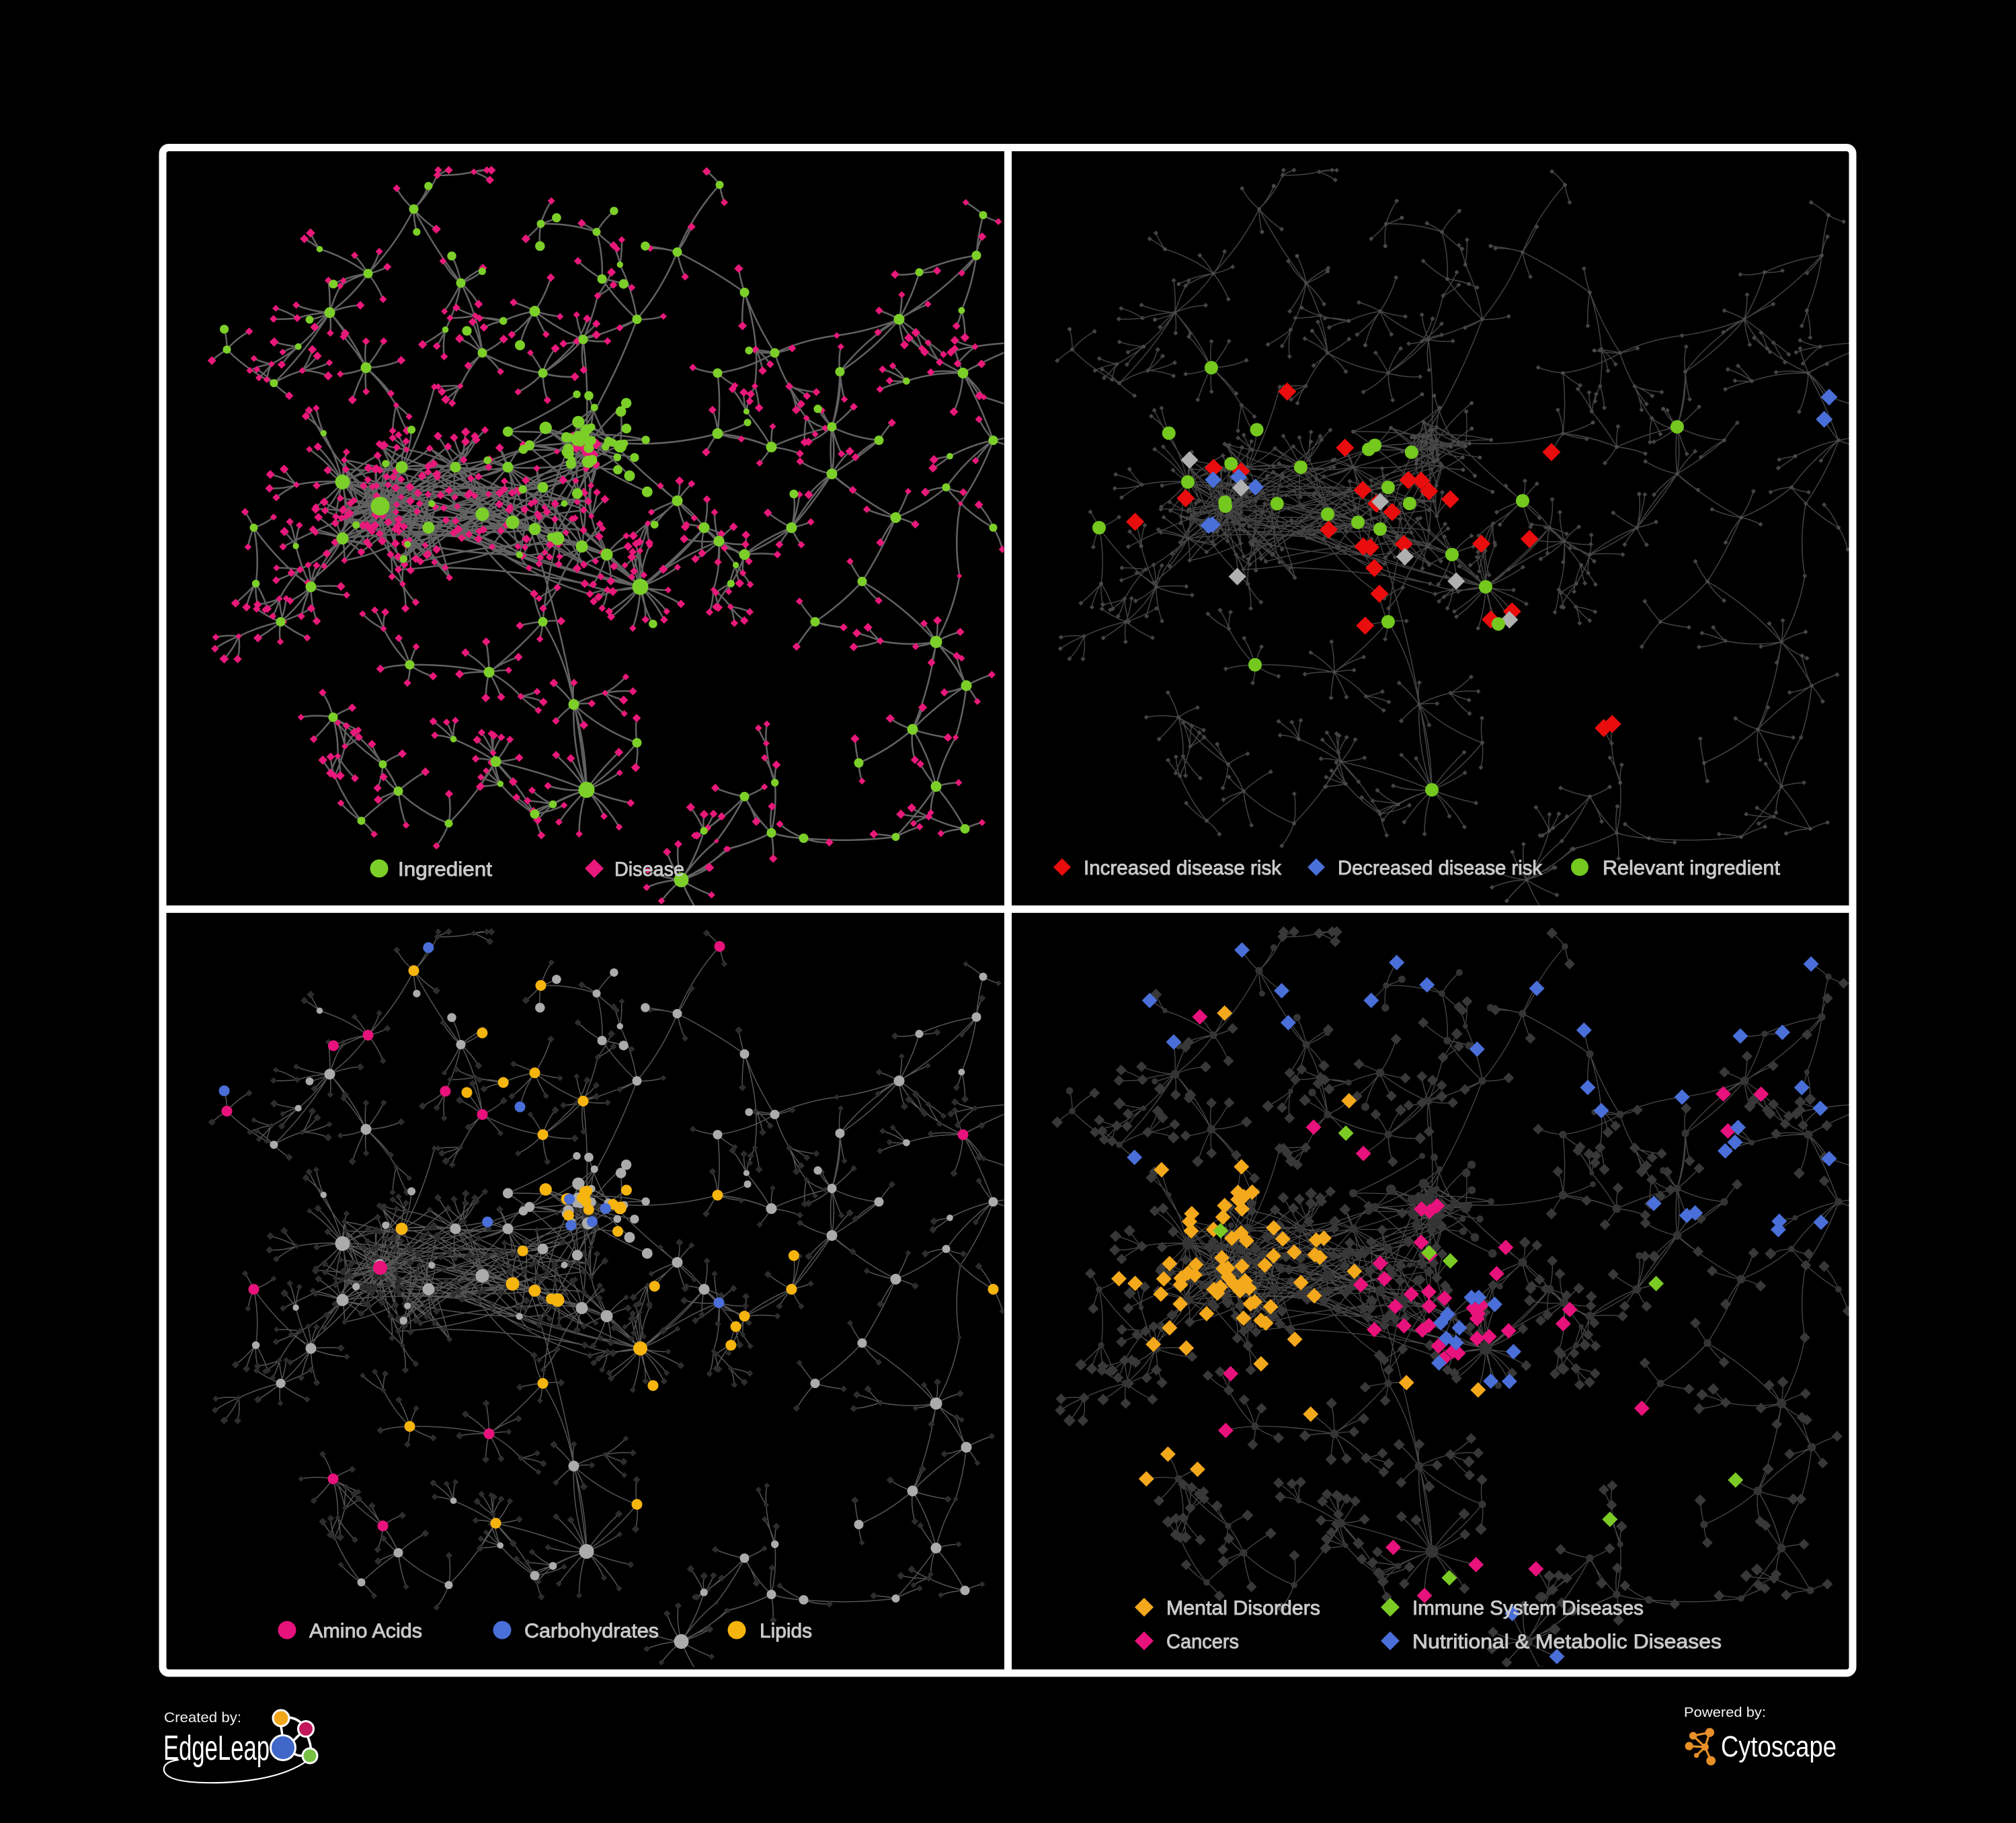  I want to click on svg-text: Ingredient, so click(445, 869).